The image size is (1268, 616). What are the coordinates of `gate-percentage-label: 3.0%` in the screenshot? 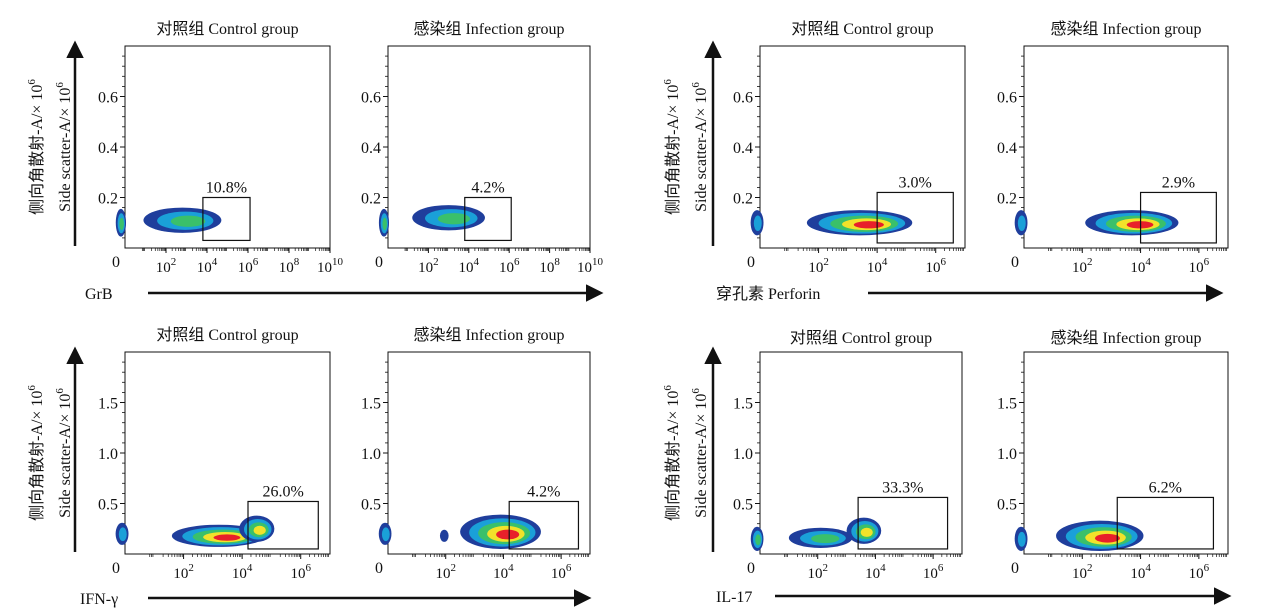 It's located at (915, 182).